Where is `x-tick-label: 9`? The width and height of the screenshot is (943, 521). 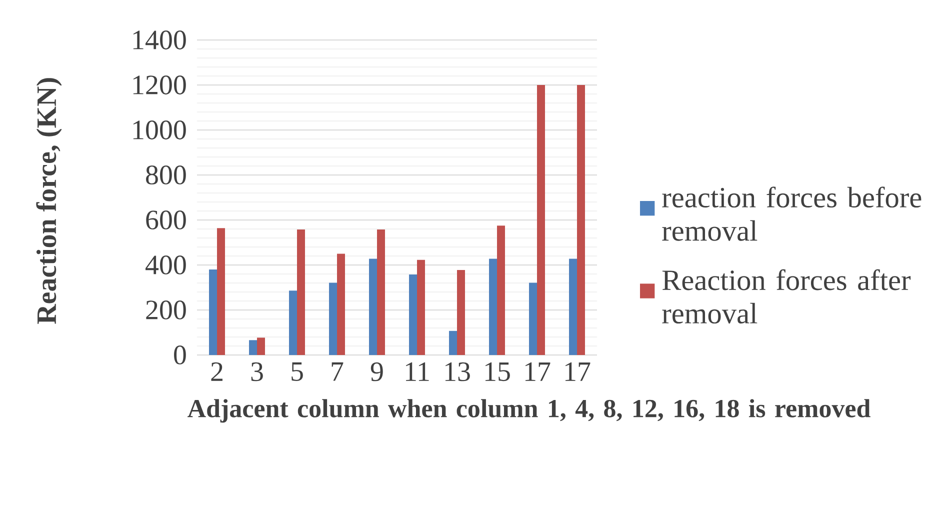
x-tick-label: 9 is located at coordinates (376, 372).